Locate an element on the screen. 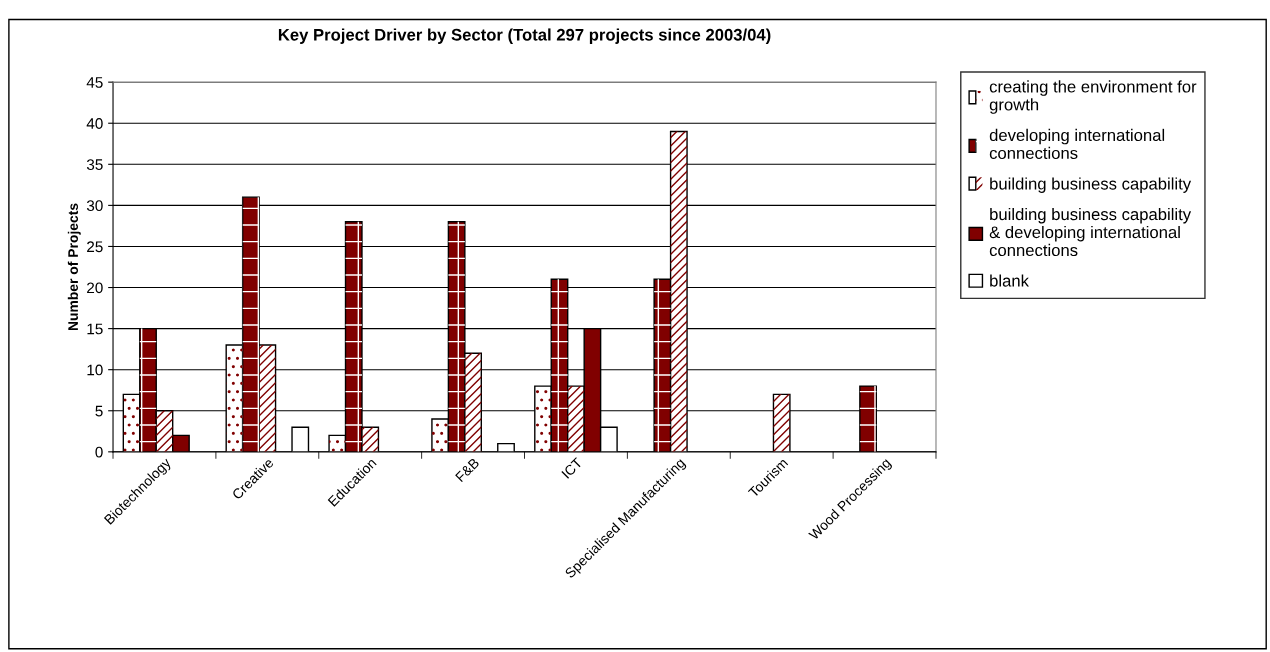  y-tick-label: 0 is located at coordinates (99, 452).